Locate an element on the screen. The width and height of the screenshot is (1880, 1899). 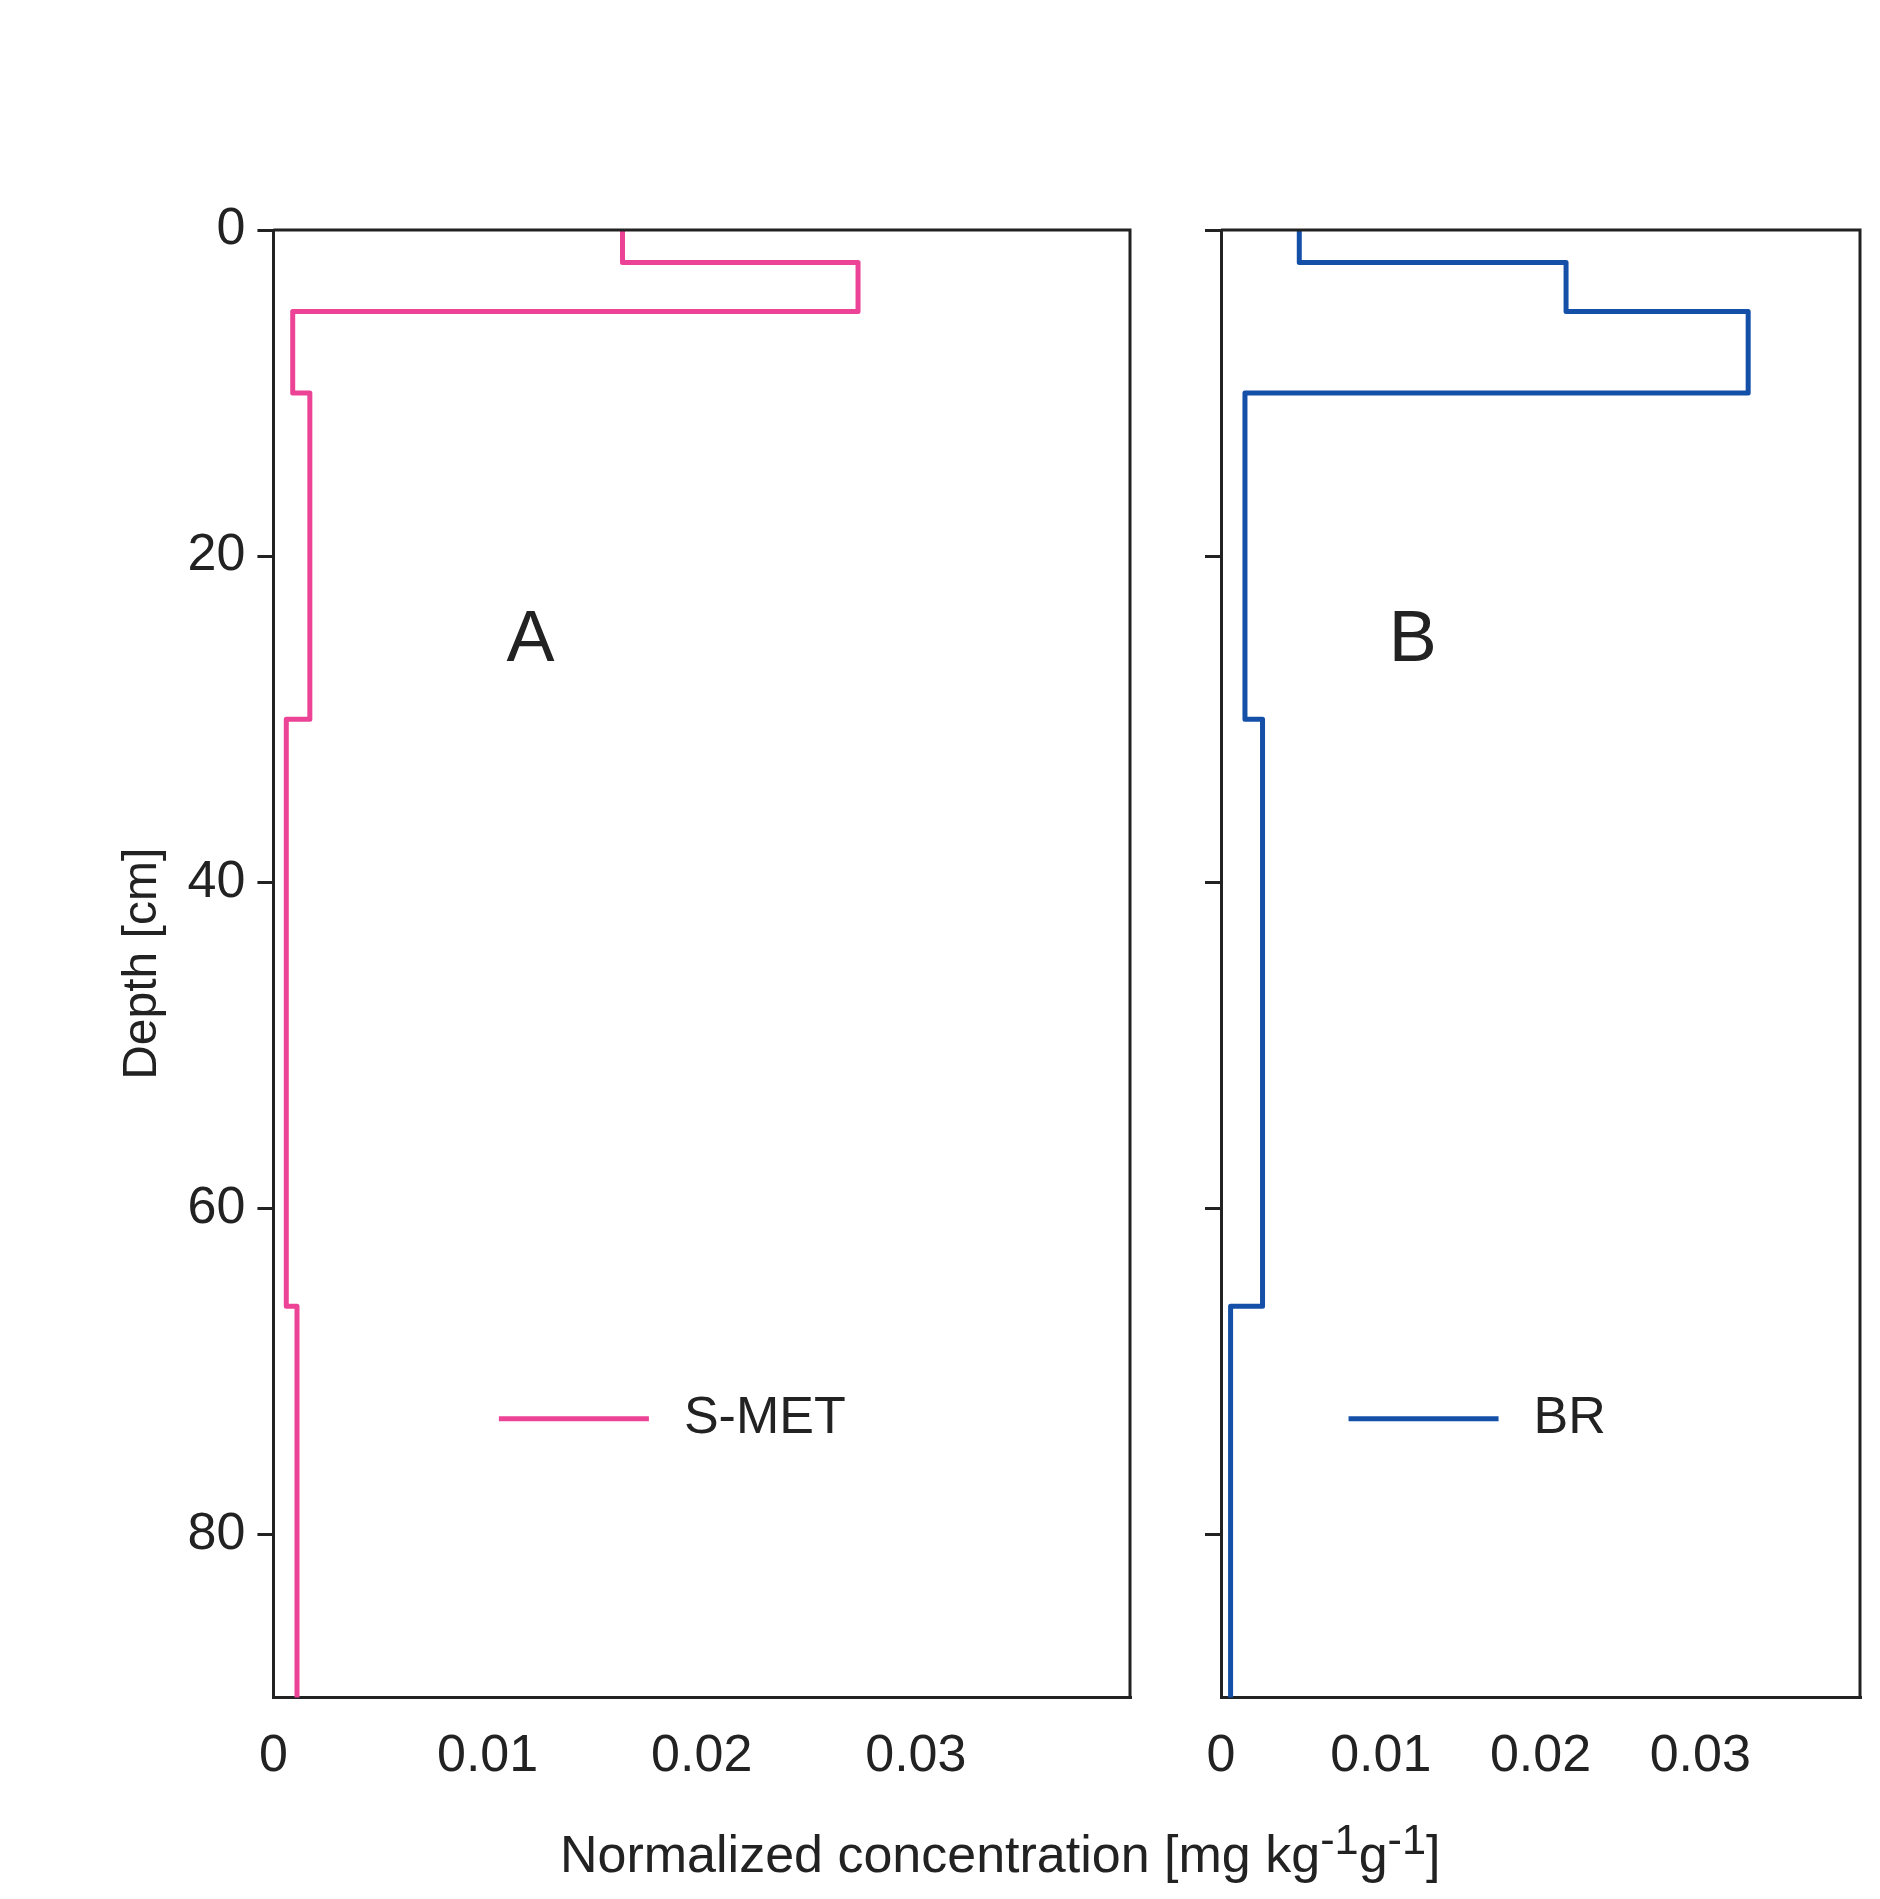
y-tick-label: 40 is located at coordinates (216, 878).